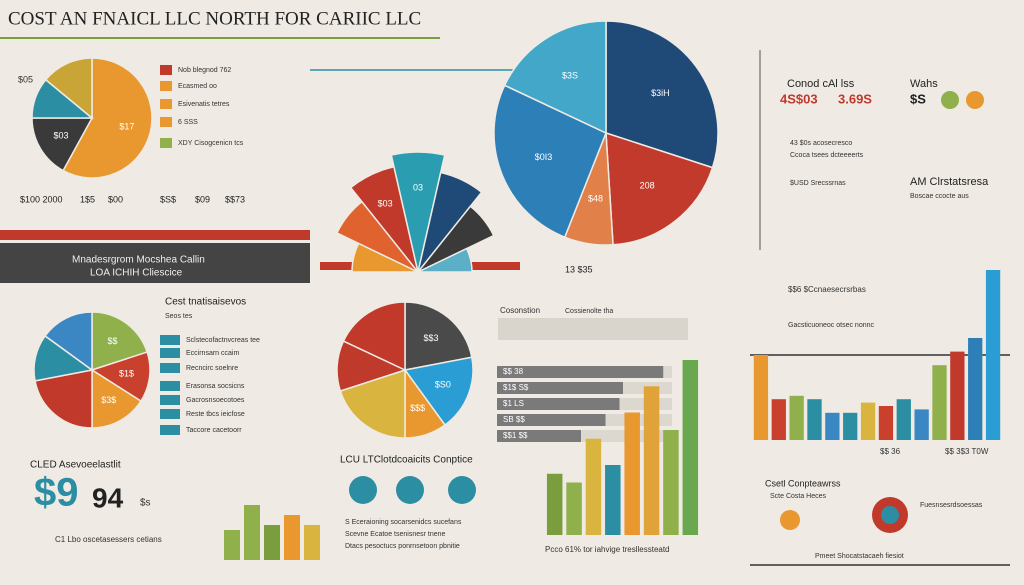 The width and height of the screenshot is (1024, 585). What do you see at coordinates (56, 493) in the screenshot?
I see `label: $9` at bounding box center [56, 493].